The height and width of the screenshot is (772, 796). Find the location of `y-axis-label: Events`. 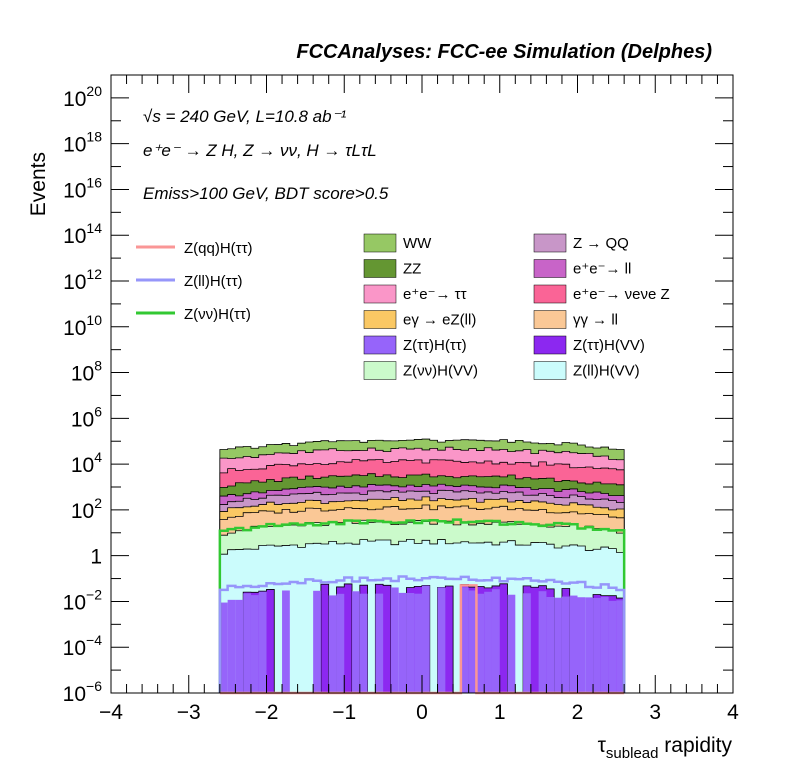

y-axis-label: Events is located at coordinates (38, 184).